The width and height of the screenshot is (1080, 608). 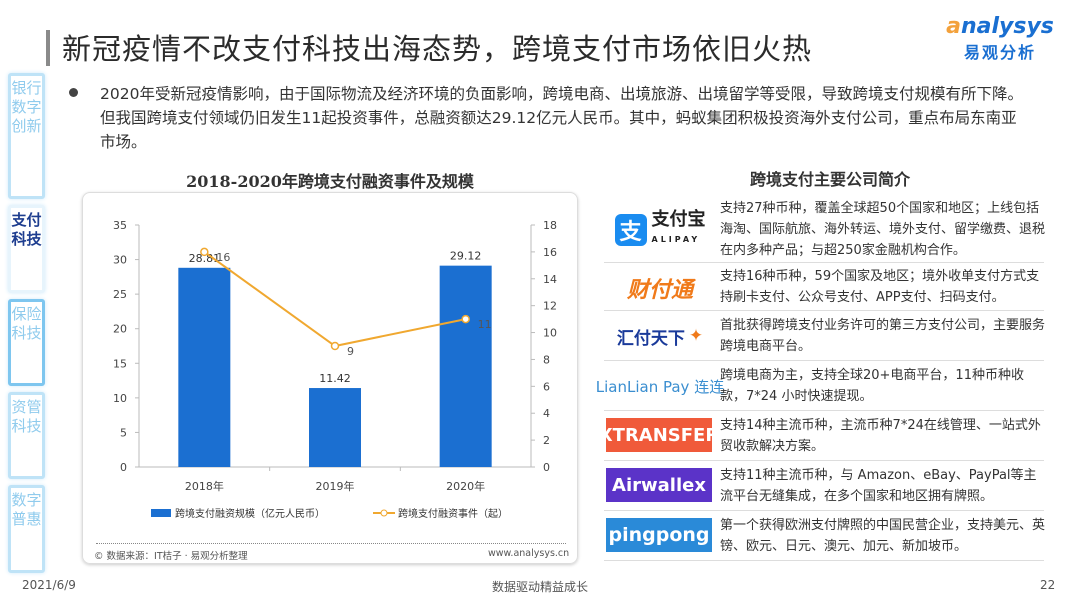 I want to click on sidebar-item-insurance-tech: 保险科技, so click(x=26, y=342).